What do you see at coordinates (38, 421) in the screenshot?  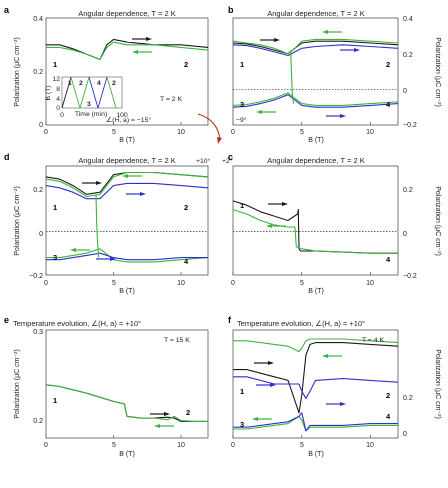 I see `ytick-e-02: 0.2` at bounding box center [38, 421].